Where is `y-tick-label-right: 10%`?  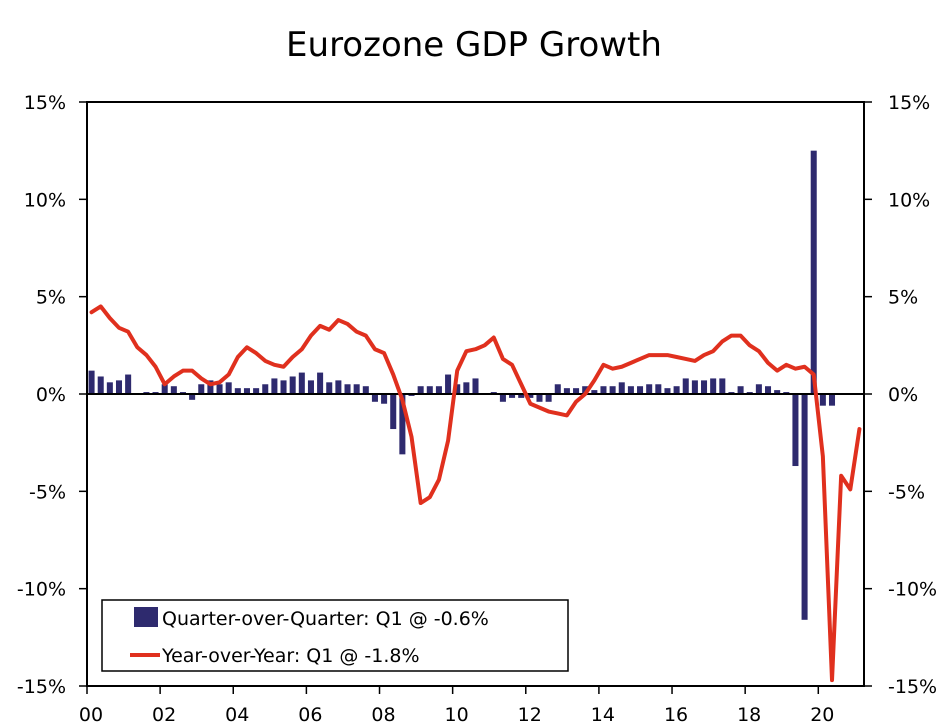
y-tick-label-right: 10% is located at coordinates (909, 200).